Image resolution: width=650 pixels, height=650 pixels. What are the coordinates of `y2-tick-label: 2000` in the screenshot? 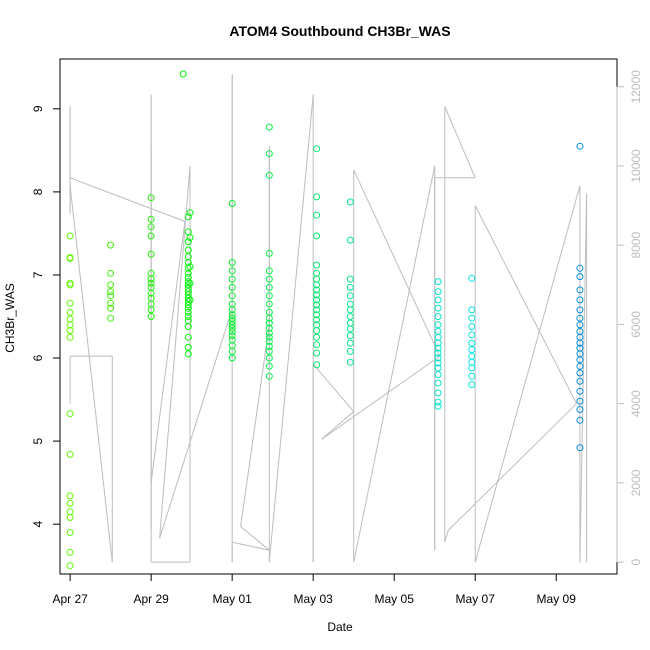 It's located at (636, 482).